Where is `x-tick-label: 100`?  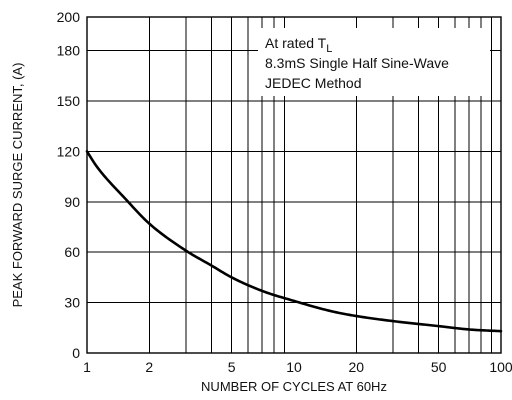 x-tick-label: 100 is located at coordinates (500, 367).